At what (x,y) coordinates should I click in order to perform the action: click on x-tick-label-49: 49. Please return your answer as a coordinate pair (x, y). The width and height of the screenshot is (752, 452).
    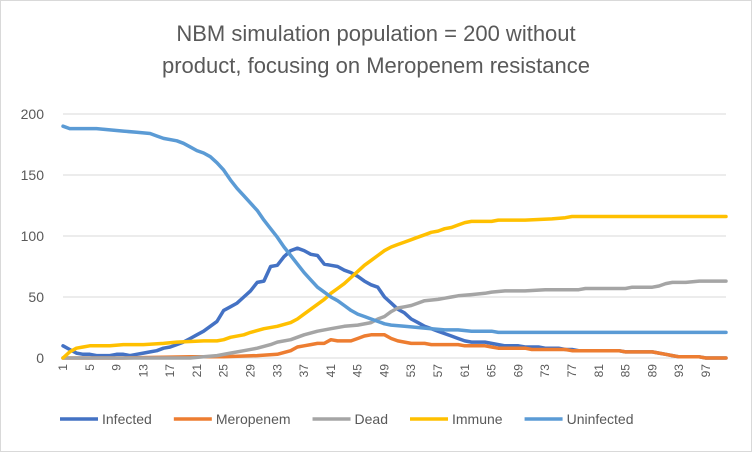
    Looking at the image, I should click on (384, 371).